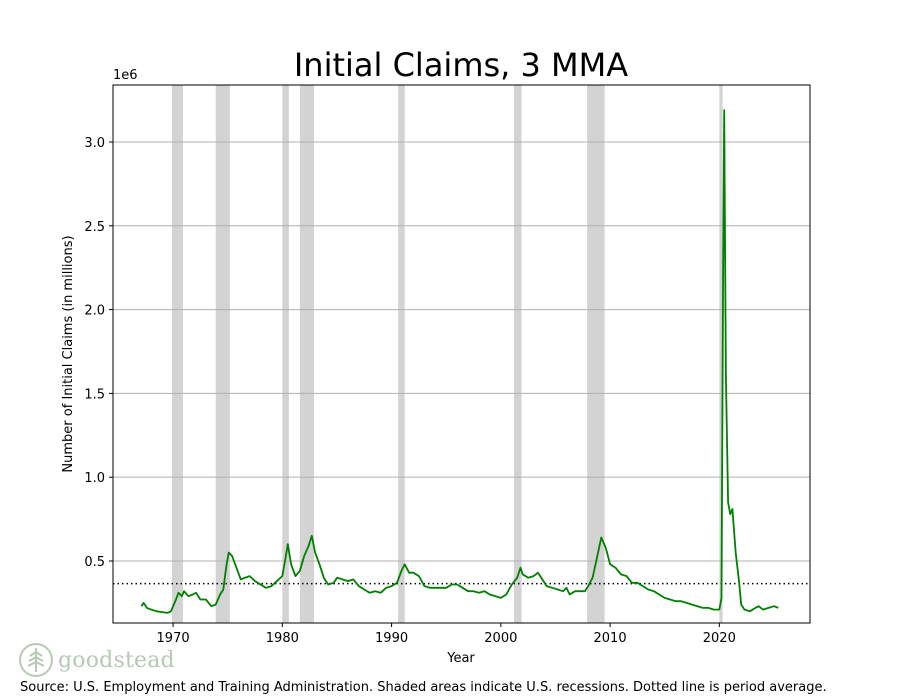 The height and width of the screenshot is (700, 900). What do you see at coordinates (125, 75) in the screenshot?
I see `y-offset-label: 1e6` at bounding box center [125, 75].